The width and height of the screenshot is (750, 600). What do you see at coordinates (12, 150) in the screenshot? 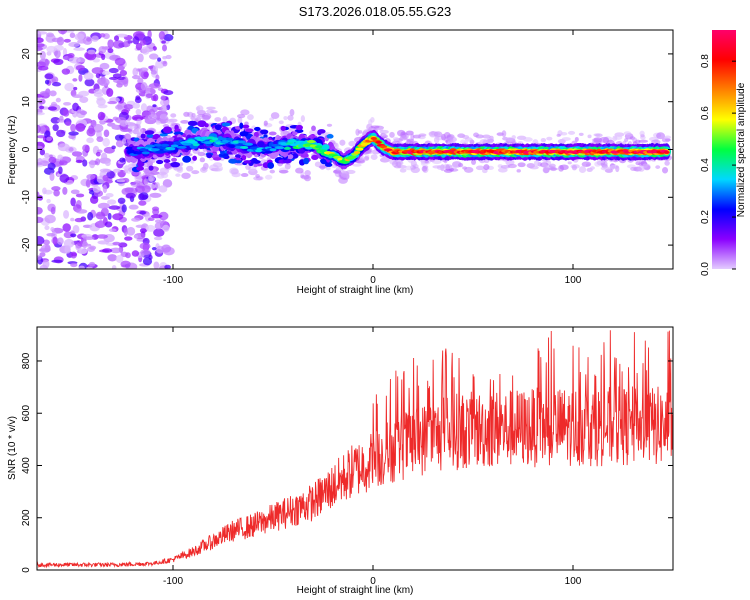
I see `spectrogram-y-axis-title: Frequency (Hz)` at bounding box center [12, 150].